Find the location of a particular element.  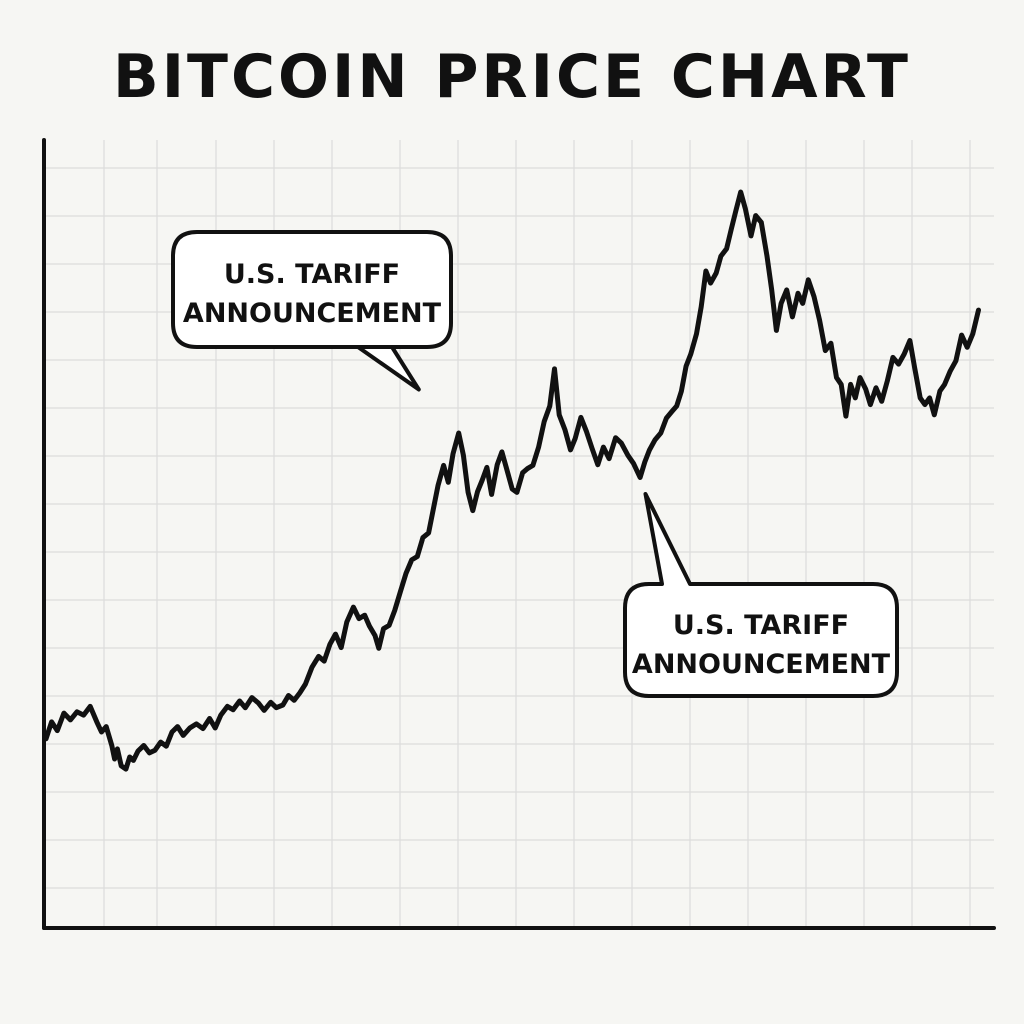

callout-1-text-line-1: U.S. TARIFF is located at coordinates (312, 274).